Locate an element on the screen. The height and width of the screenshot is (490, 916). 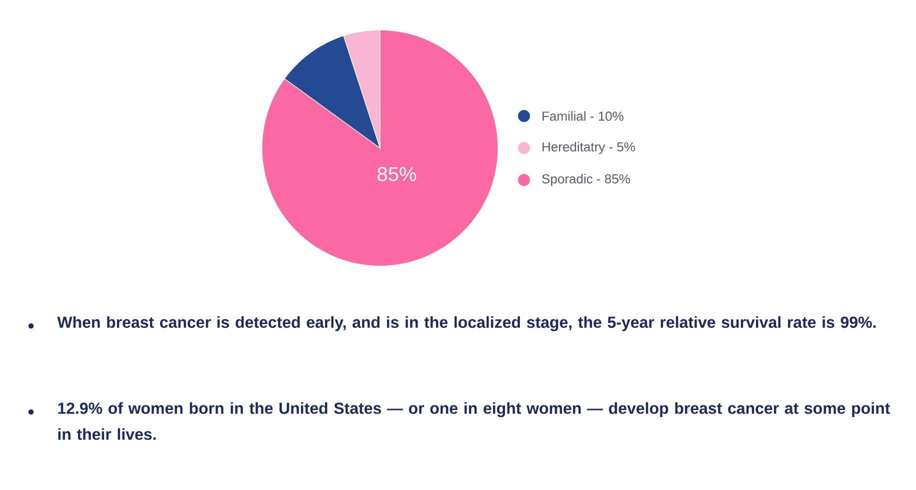
legend-label: Familial - 10% is located at coordinates (583, 116).